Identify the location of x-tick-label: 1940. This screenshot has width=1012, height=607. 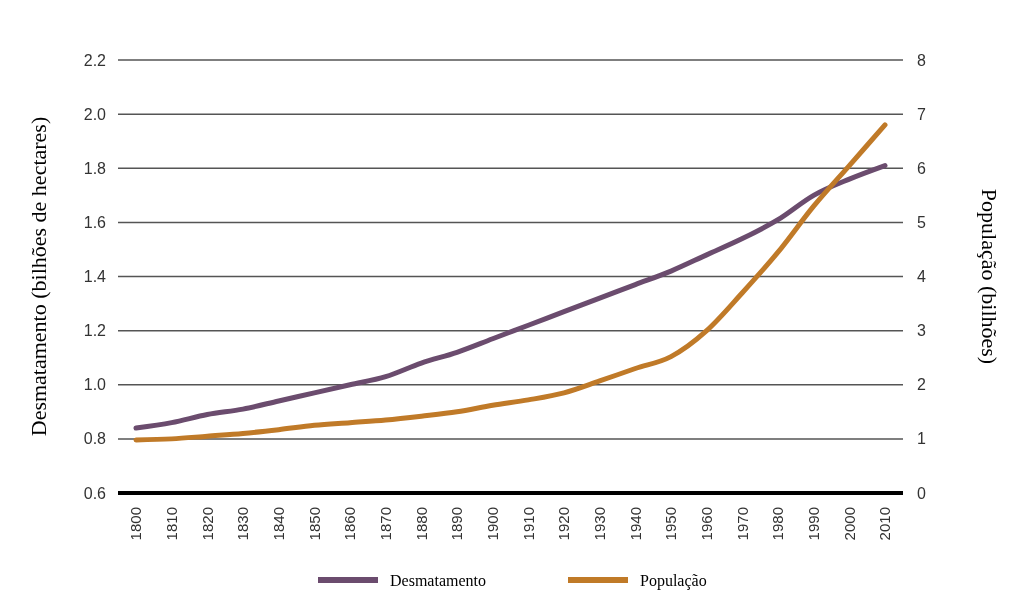
(635, 524).